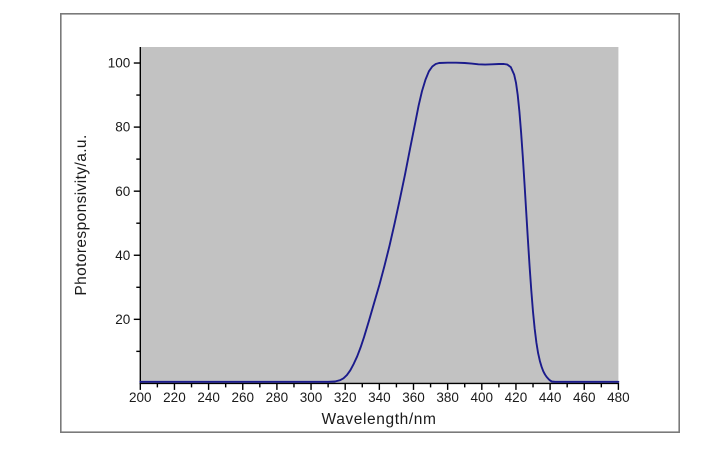 This screenshot has height=450, width=726. Describe the element at coordinates (618, 397) in the screenshot. I see `x-tick-label: 480` at that location.